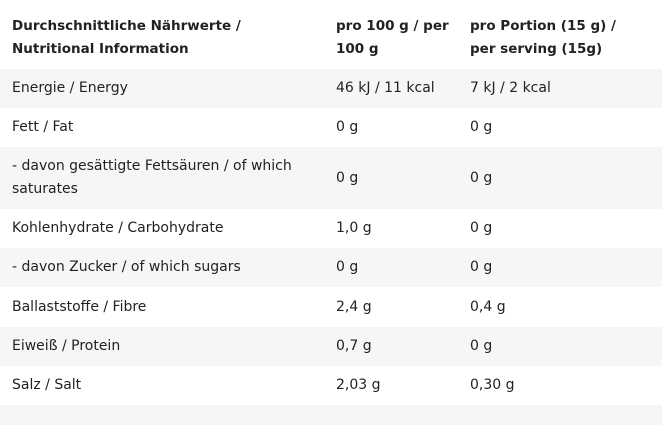 The image size is (662, 425). Describe the element at coordinates (354, 228) in the screenshot. I see `row-per-100g: 1,0 g` at that location.